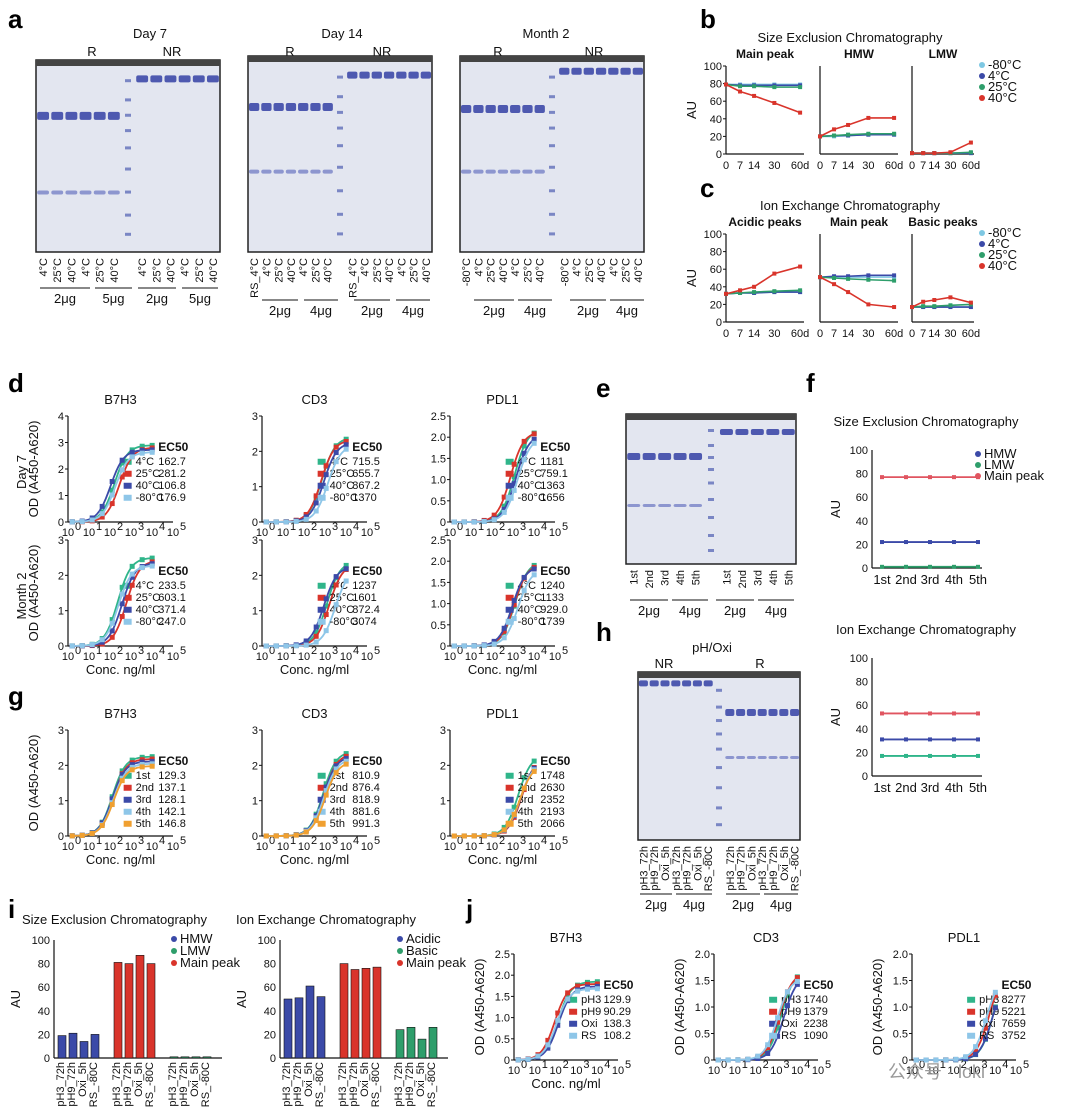 This screenshot has width=1080, height=1116. I want to click on chart-d-1-ec50-header: EC50, so click(367, 447).